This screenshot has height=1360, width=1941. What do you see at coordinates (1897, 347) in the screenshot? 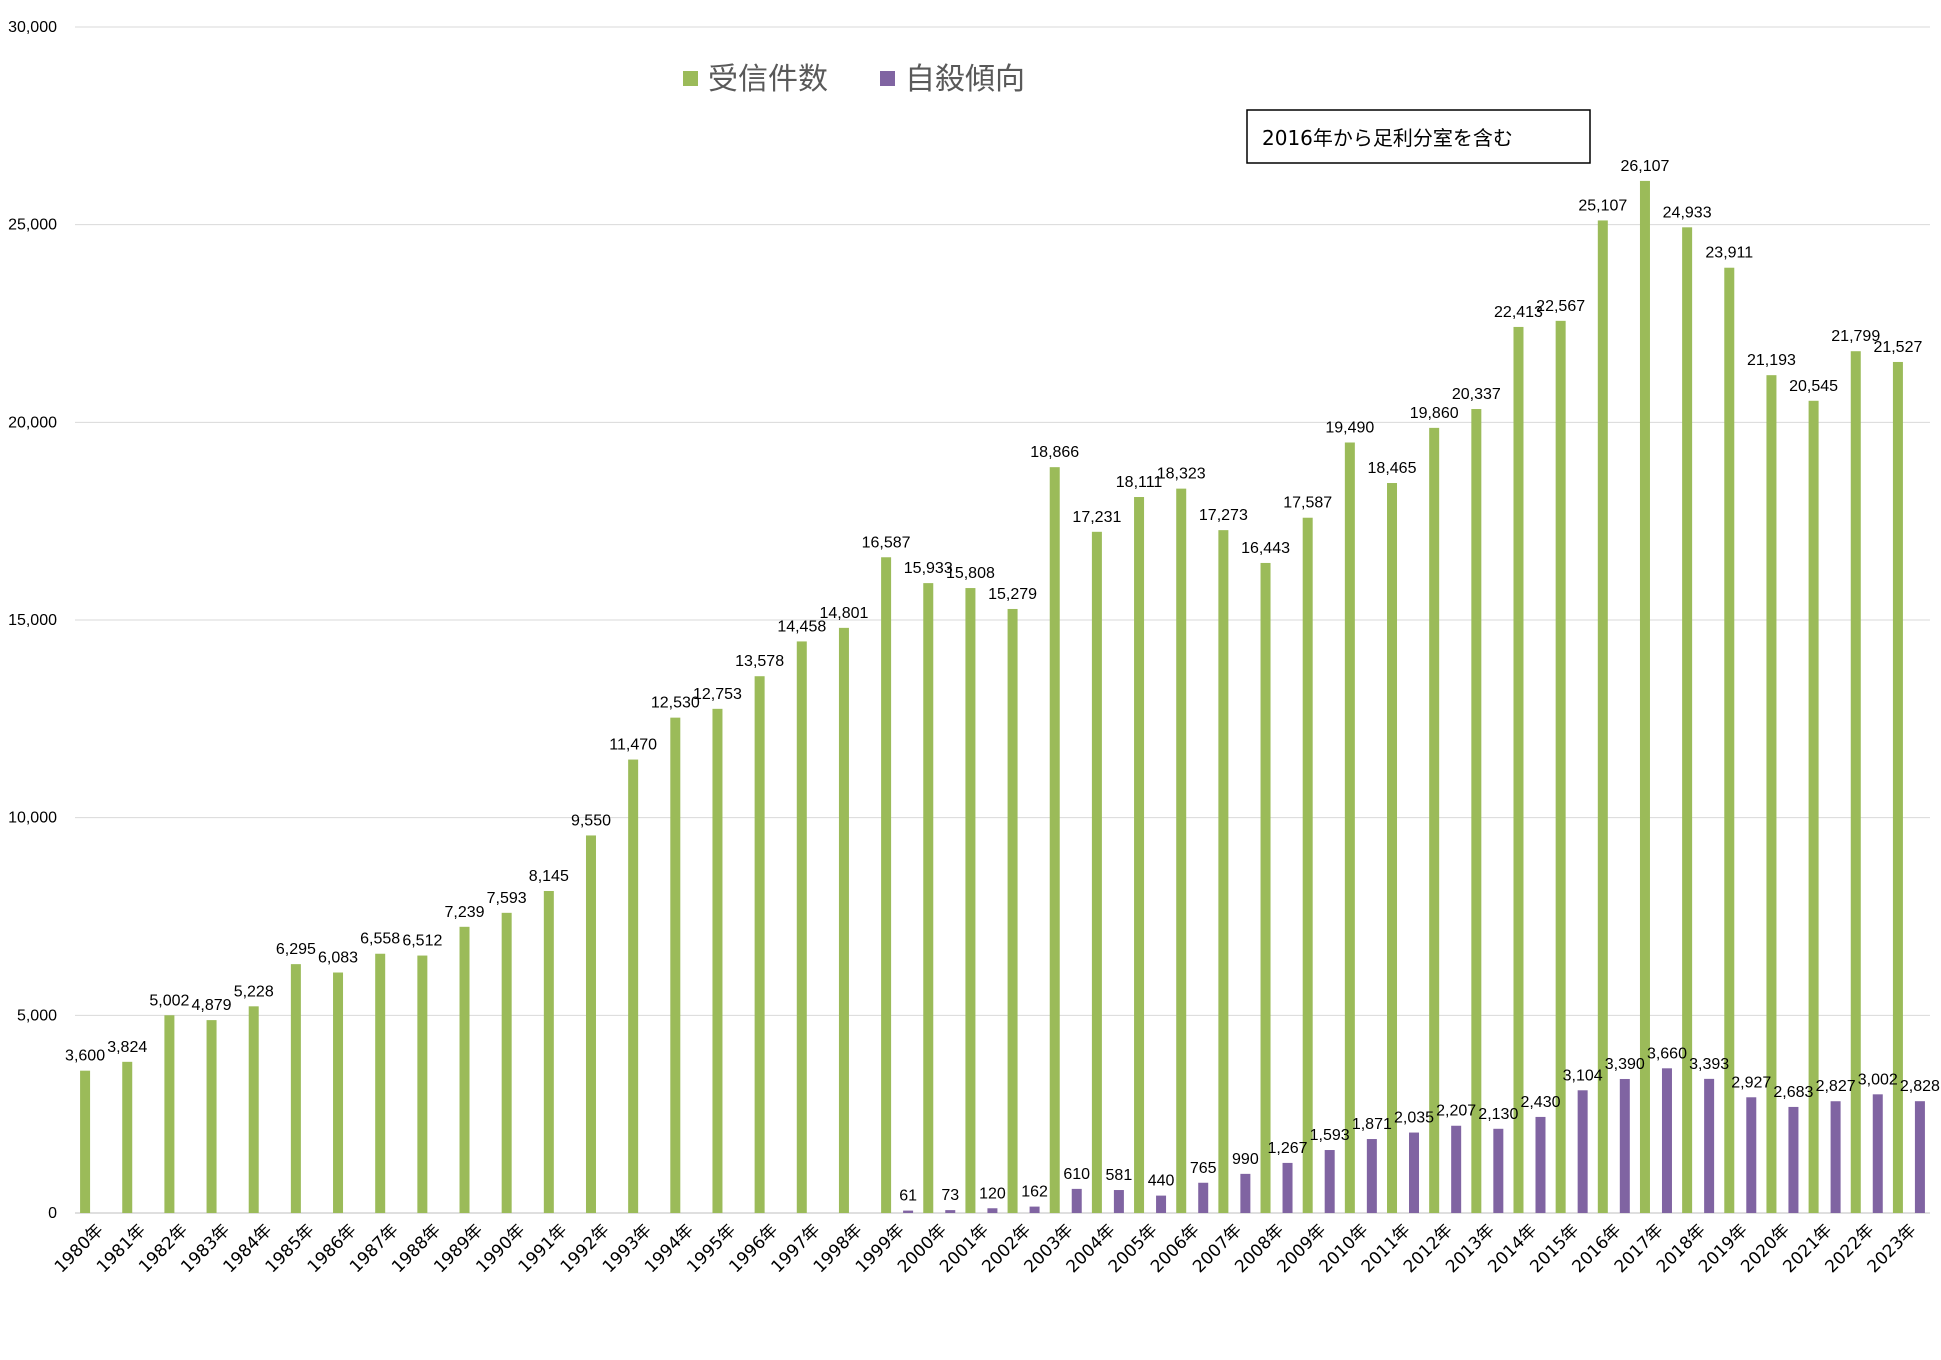
I see `data-label-received: 21,527` at bounding box center [1897, 347].